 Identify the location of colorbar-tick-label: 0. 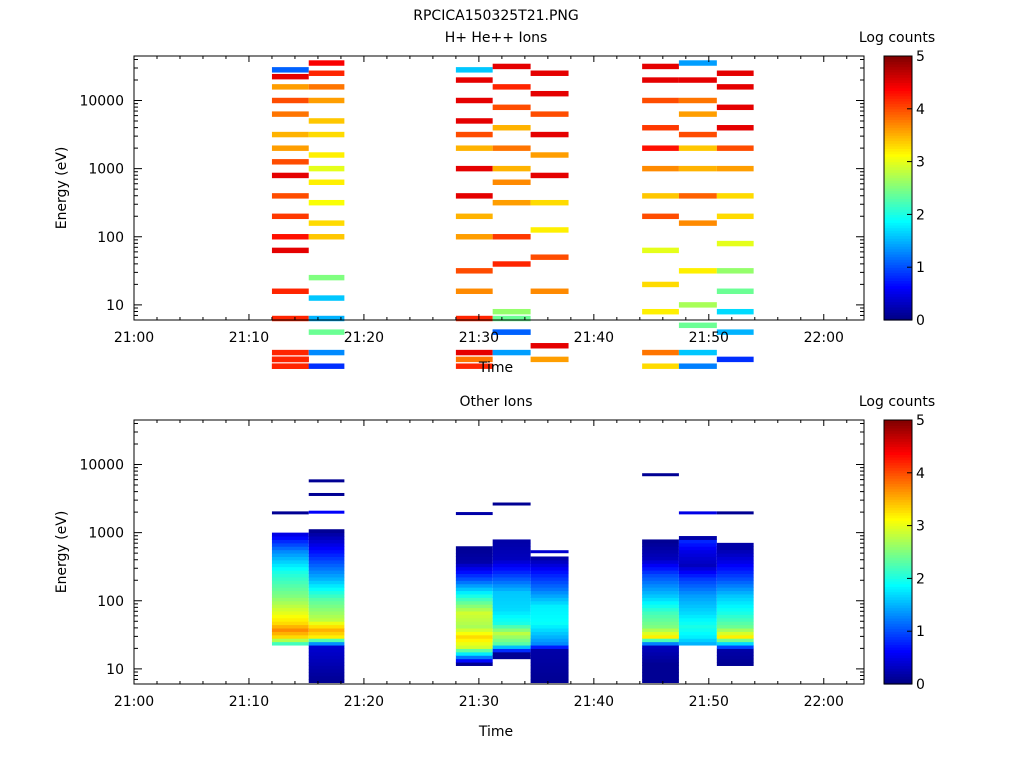
(920, 321).